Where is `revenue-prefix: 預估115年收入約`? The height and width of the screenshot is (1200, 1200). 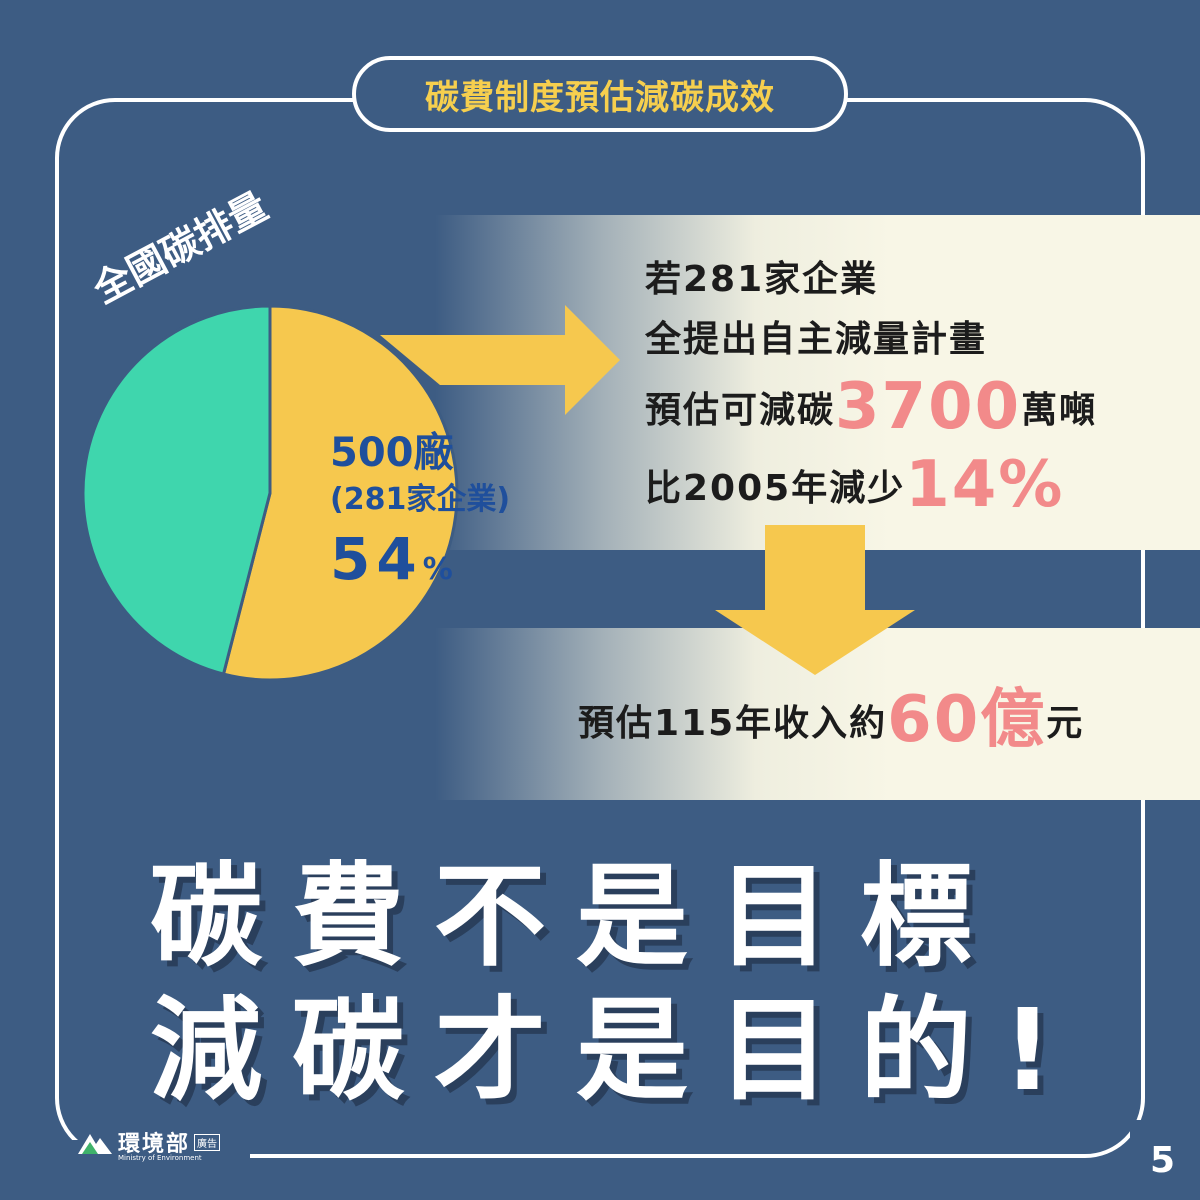 revenue-prefix: 預估115年收入約 is located at coordinates (733, 723).